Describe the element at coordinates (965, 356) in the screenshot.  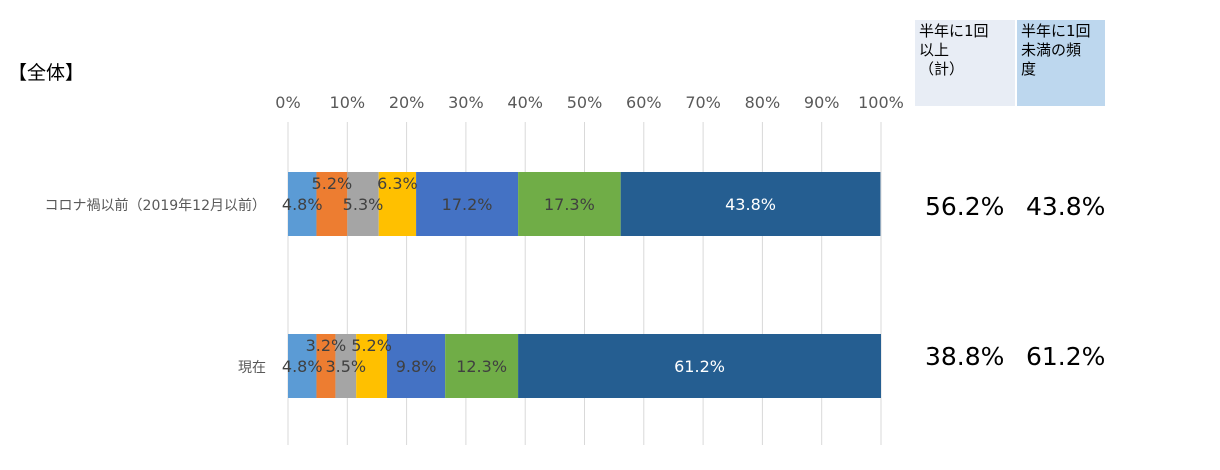
I see `summary-total-row-2: 38.8%` at that location.